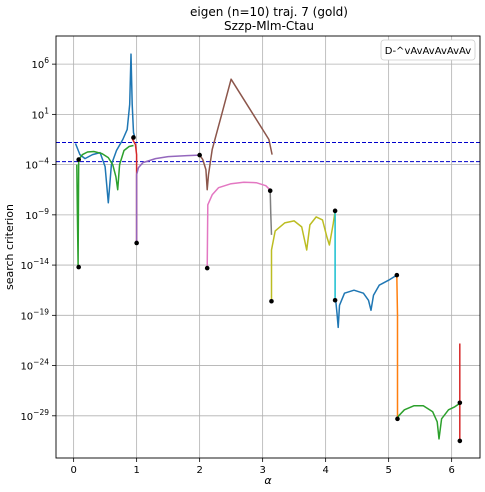  I want to click on x-tick-label: 5, so click(388, 470).